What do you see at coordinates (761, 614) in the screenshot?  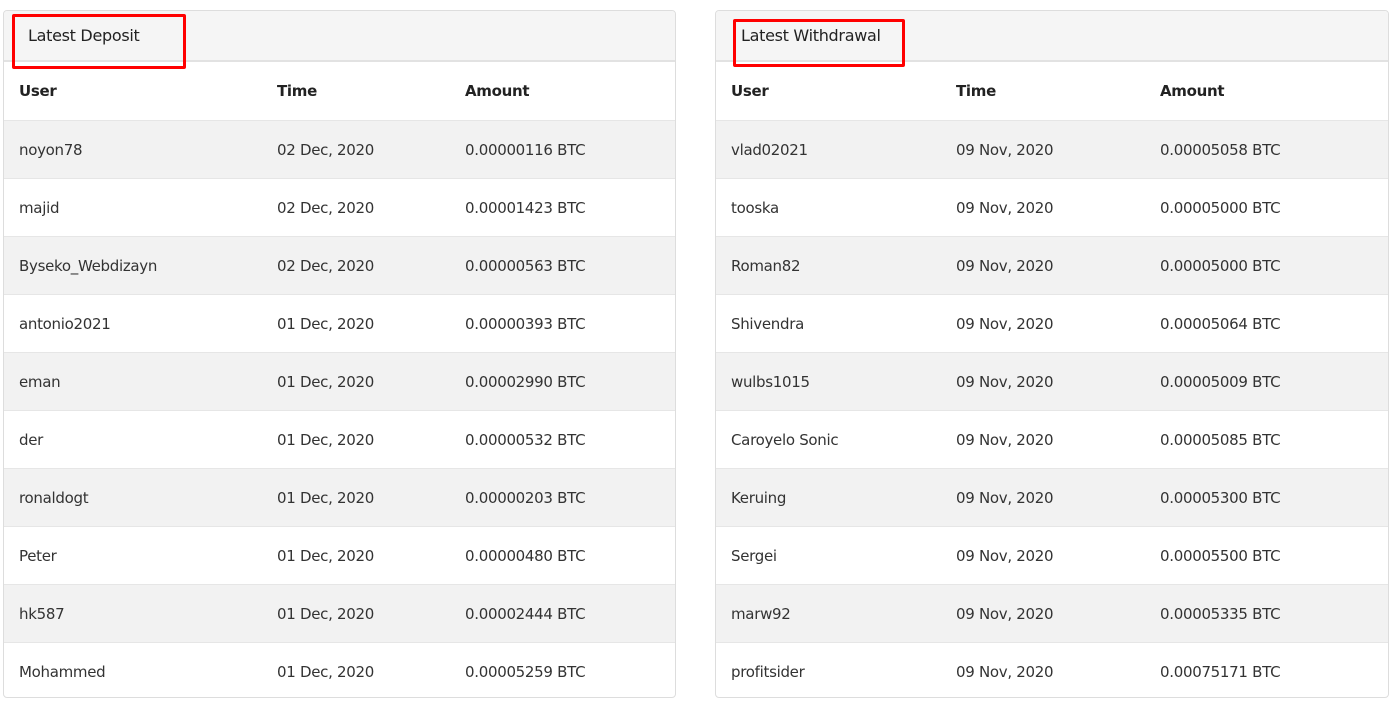 I see `user-cell: marw92` at bounding box center [761, 614].